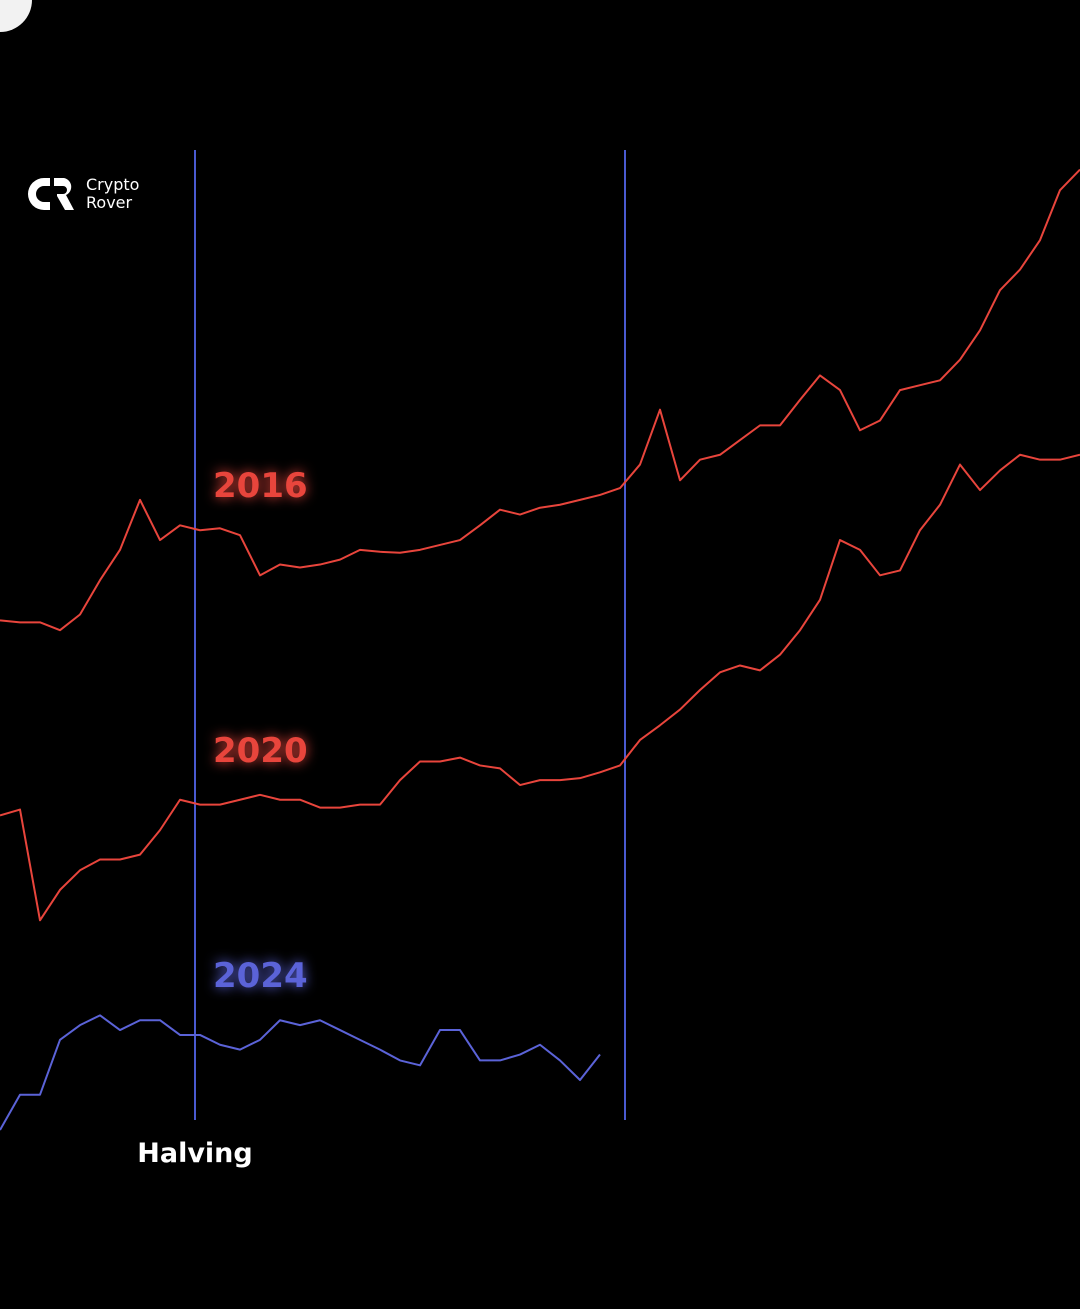  Describe the element at coordinates (300, 1072) in the screenshot. I see `series-line` at that location.